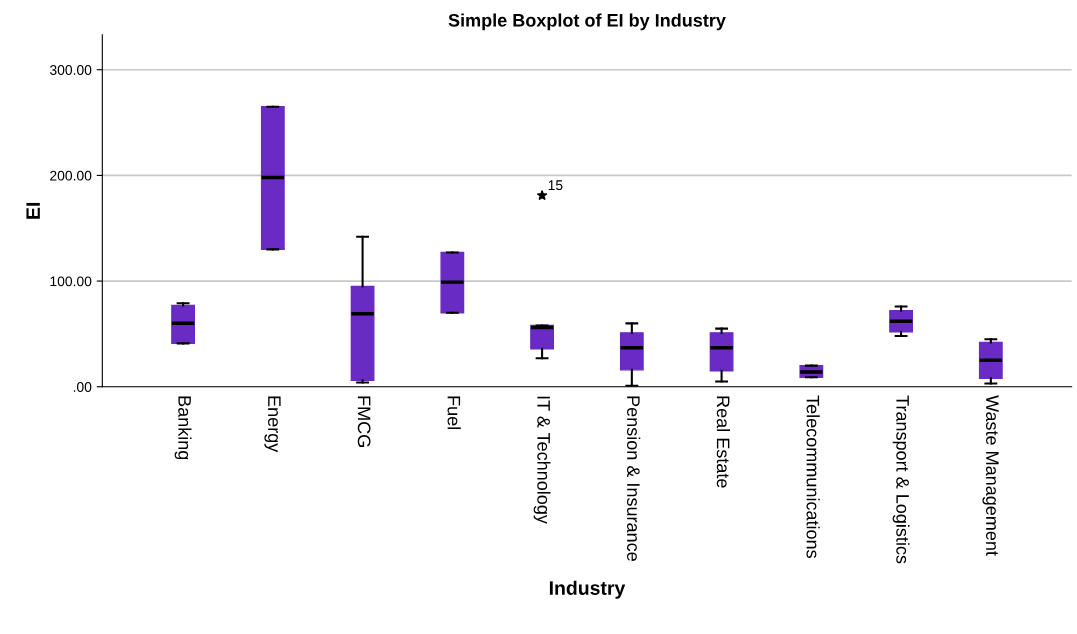 The width and height of the screenshot is (1077, 634). I want to click on y-tick-label: .00, so click(82, 387).